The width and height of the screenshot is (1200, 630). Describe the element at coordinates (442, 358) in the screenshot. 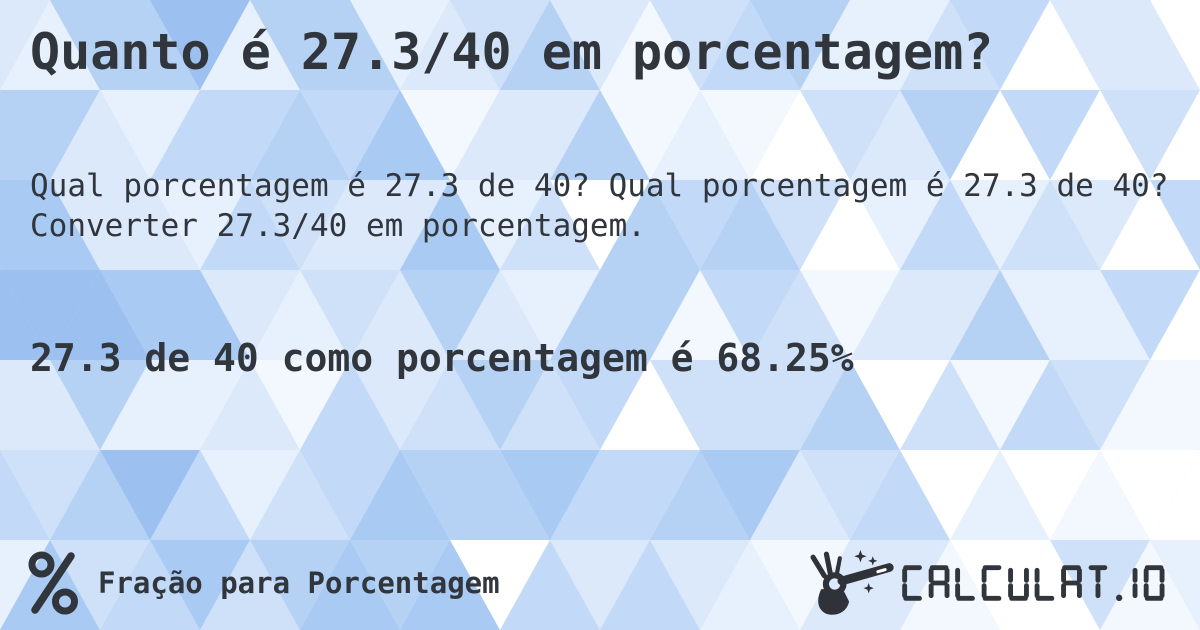

I see `answer-text: 27.3 de 40 como porcentagem é 68.25%` at that location.